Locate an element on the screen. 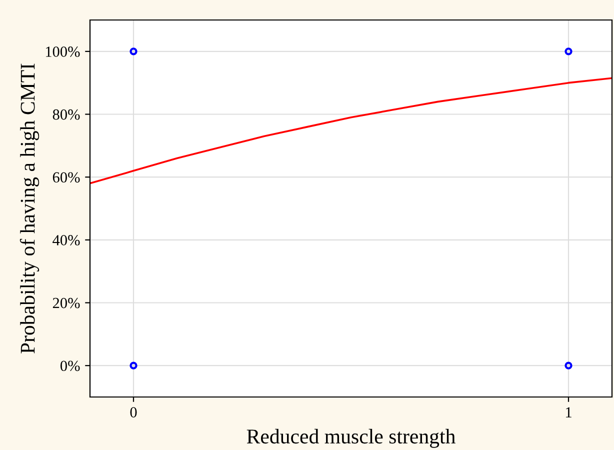 The image size is (614, 450). x-tick-label: 1 is located at coordinates (569, 412).